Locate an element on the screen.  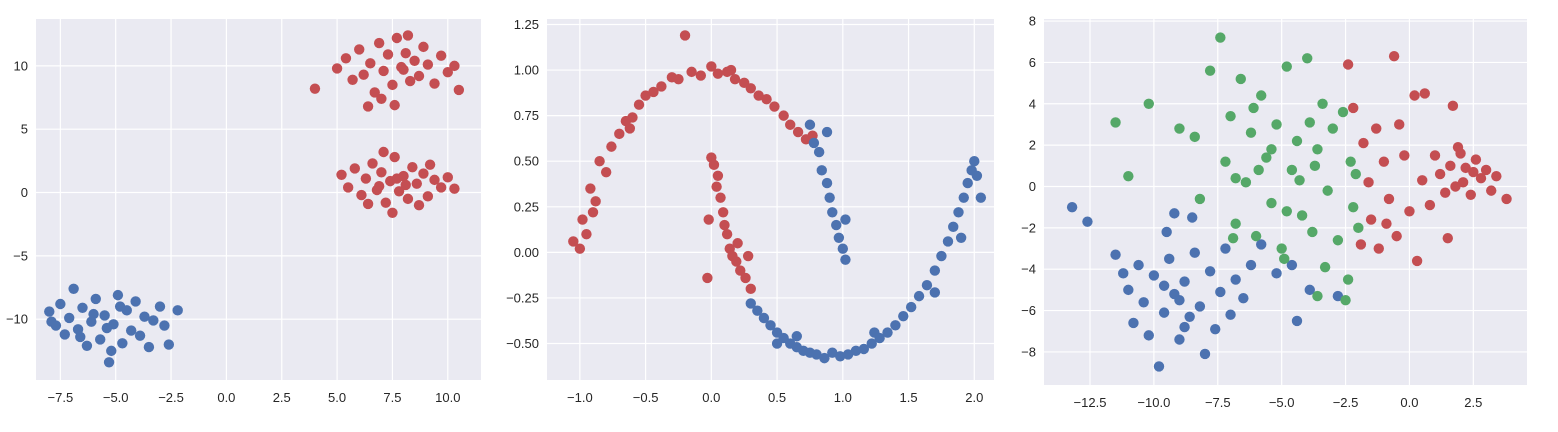
y-tick-label: 1.00 is located at coordinates (526, 70).